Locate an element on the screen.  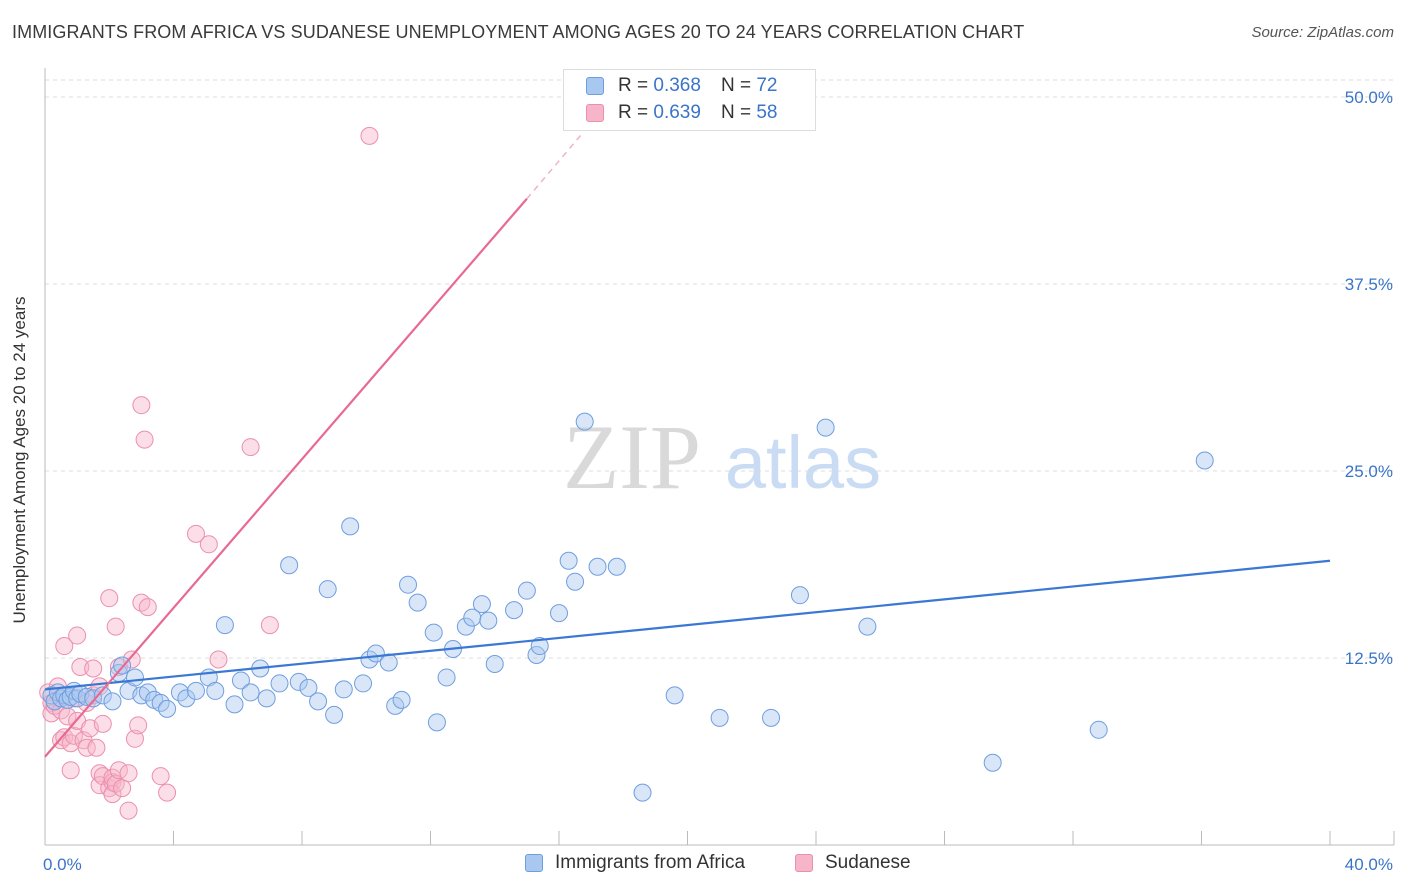
watermark-atlas: atlas is located at coordinates (803, 462).